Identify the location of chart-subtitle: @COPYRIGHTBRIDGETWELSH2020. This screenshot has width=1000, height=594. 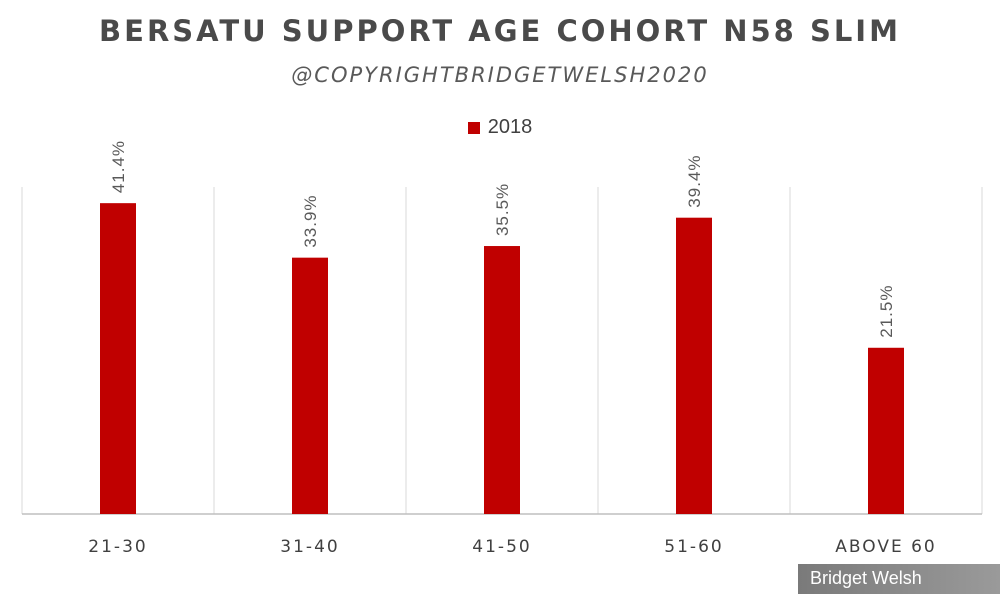
(500, 75).